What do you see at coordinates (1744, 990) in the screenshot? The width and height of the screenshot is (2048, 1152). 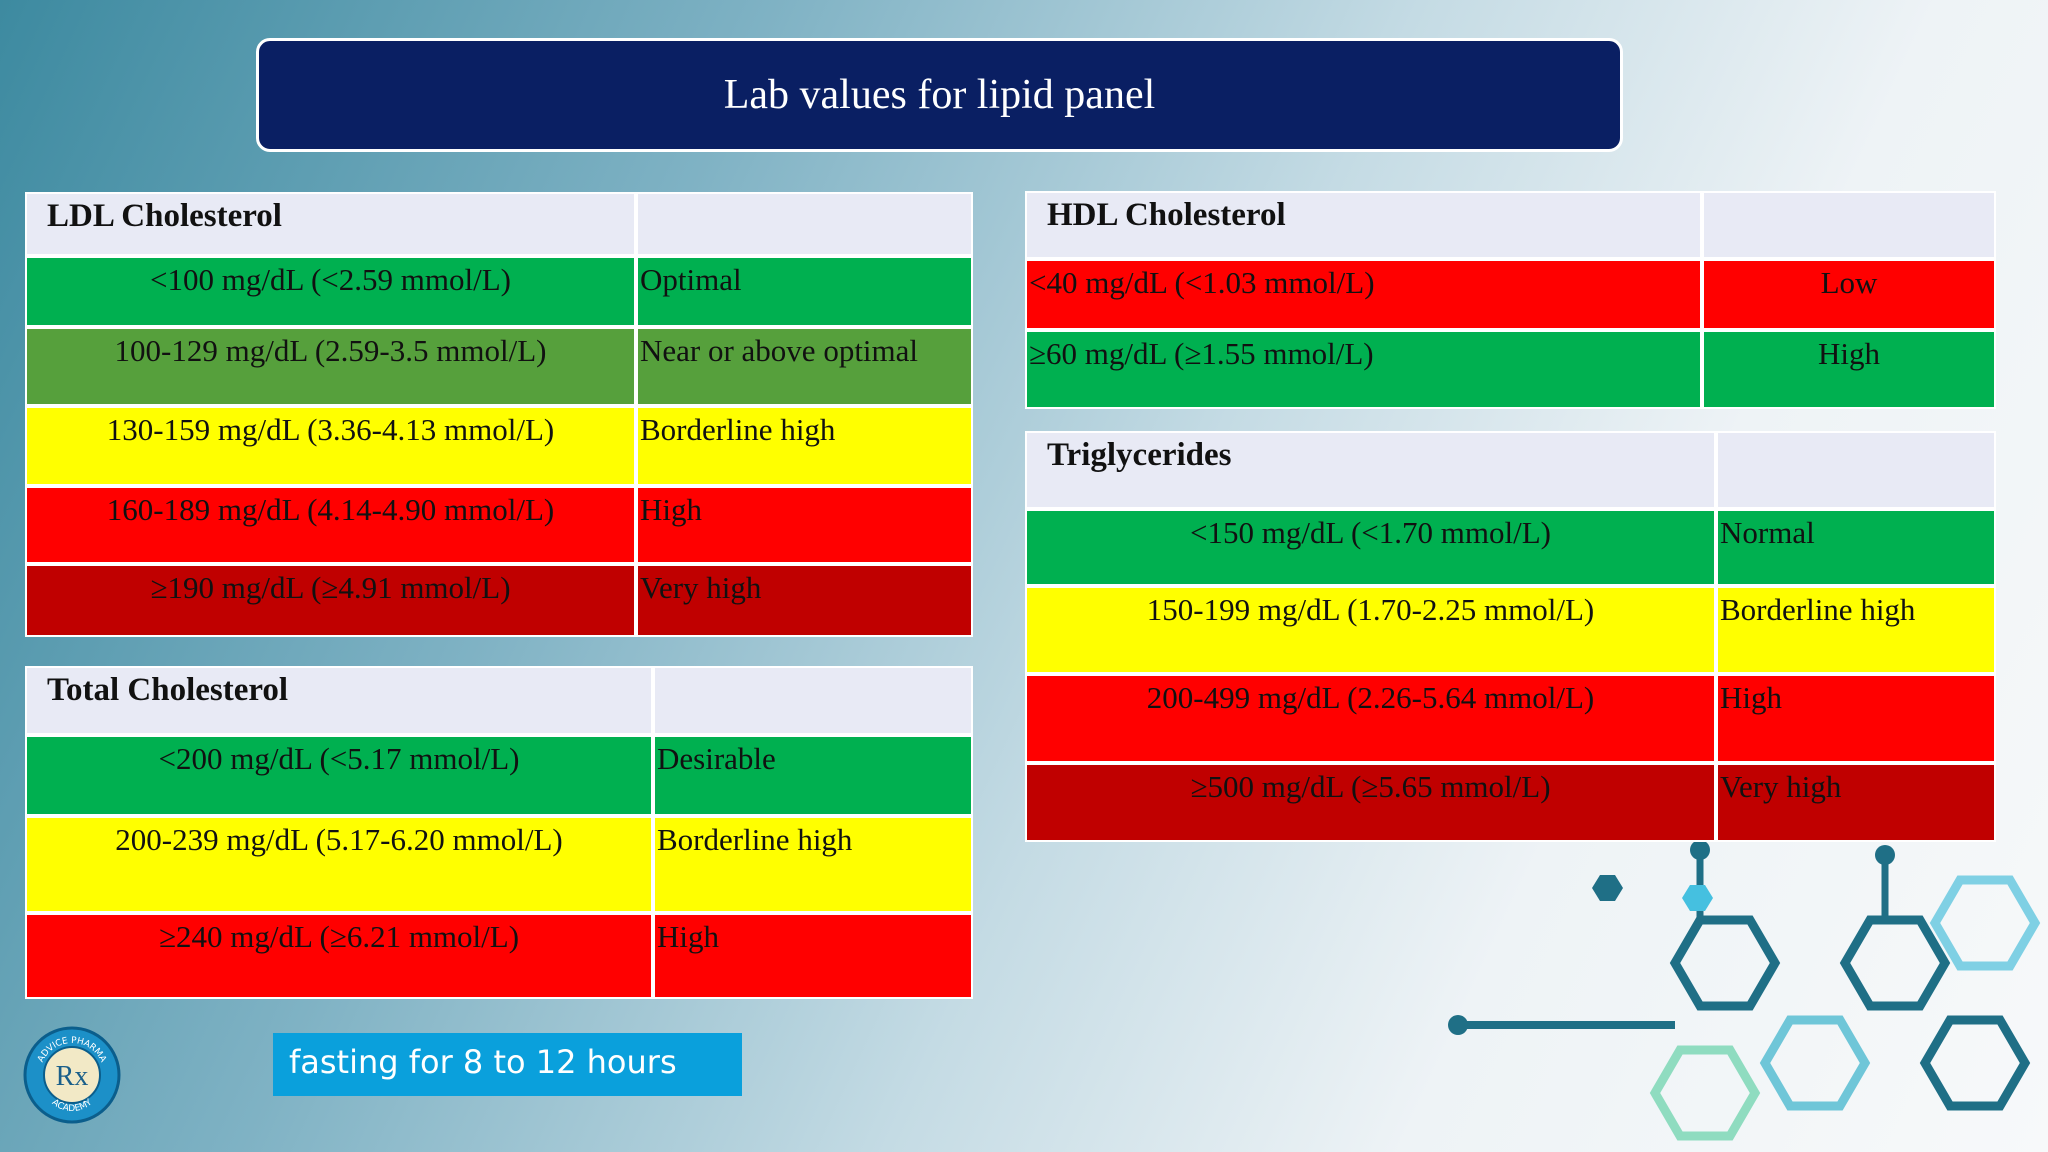 I see `decor-hexagons` at bounding box center [1744, 990].